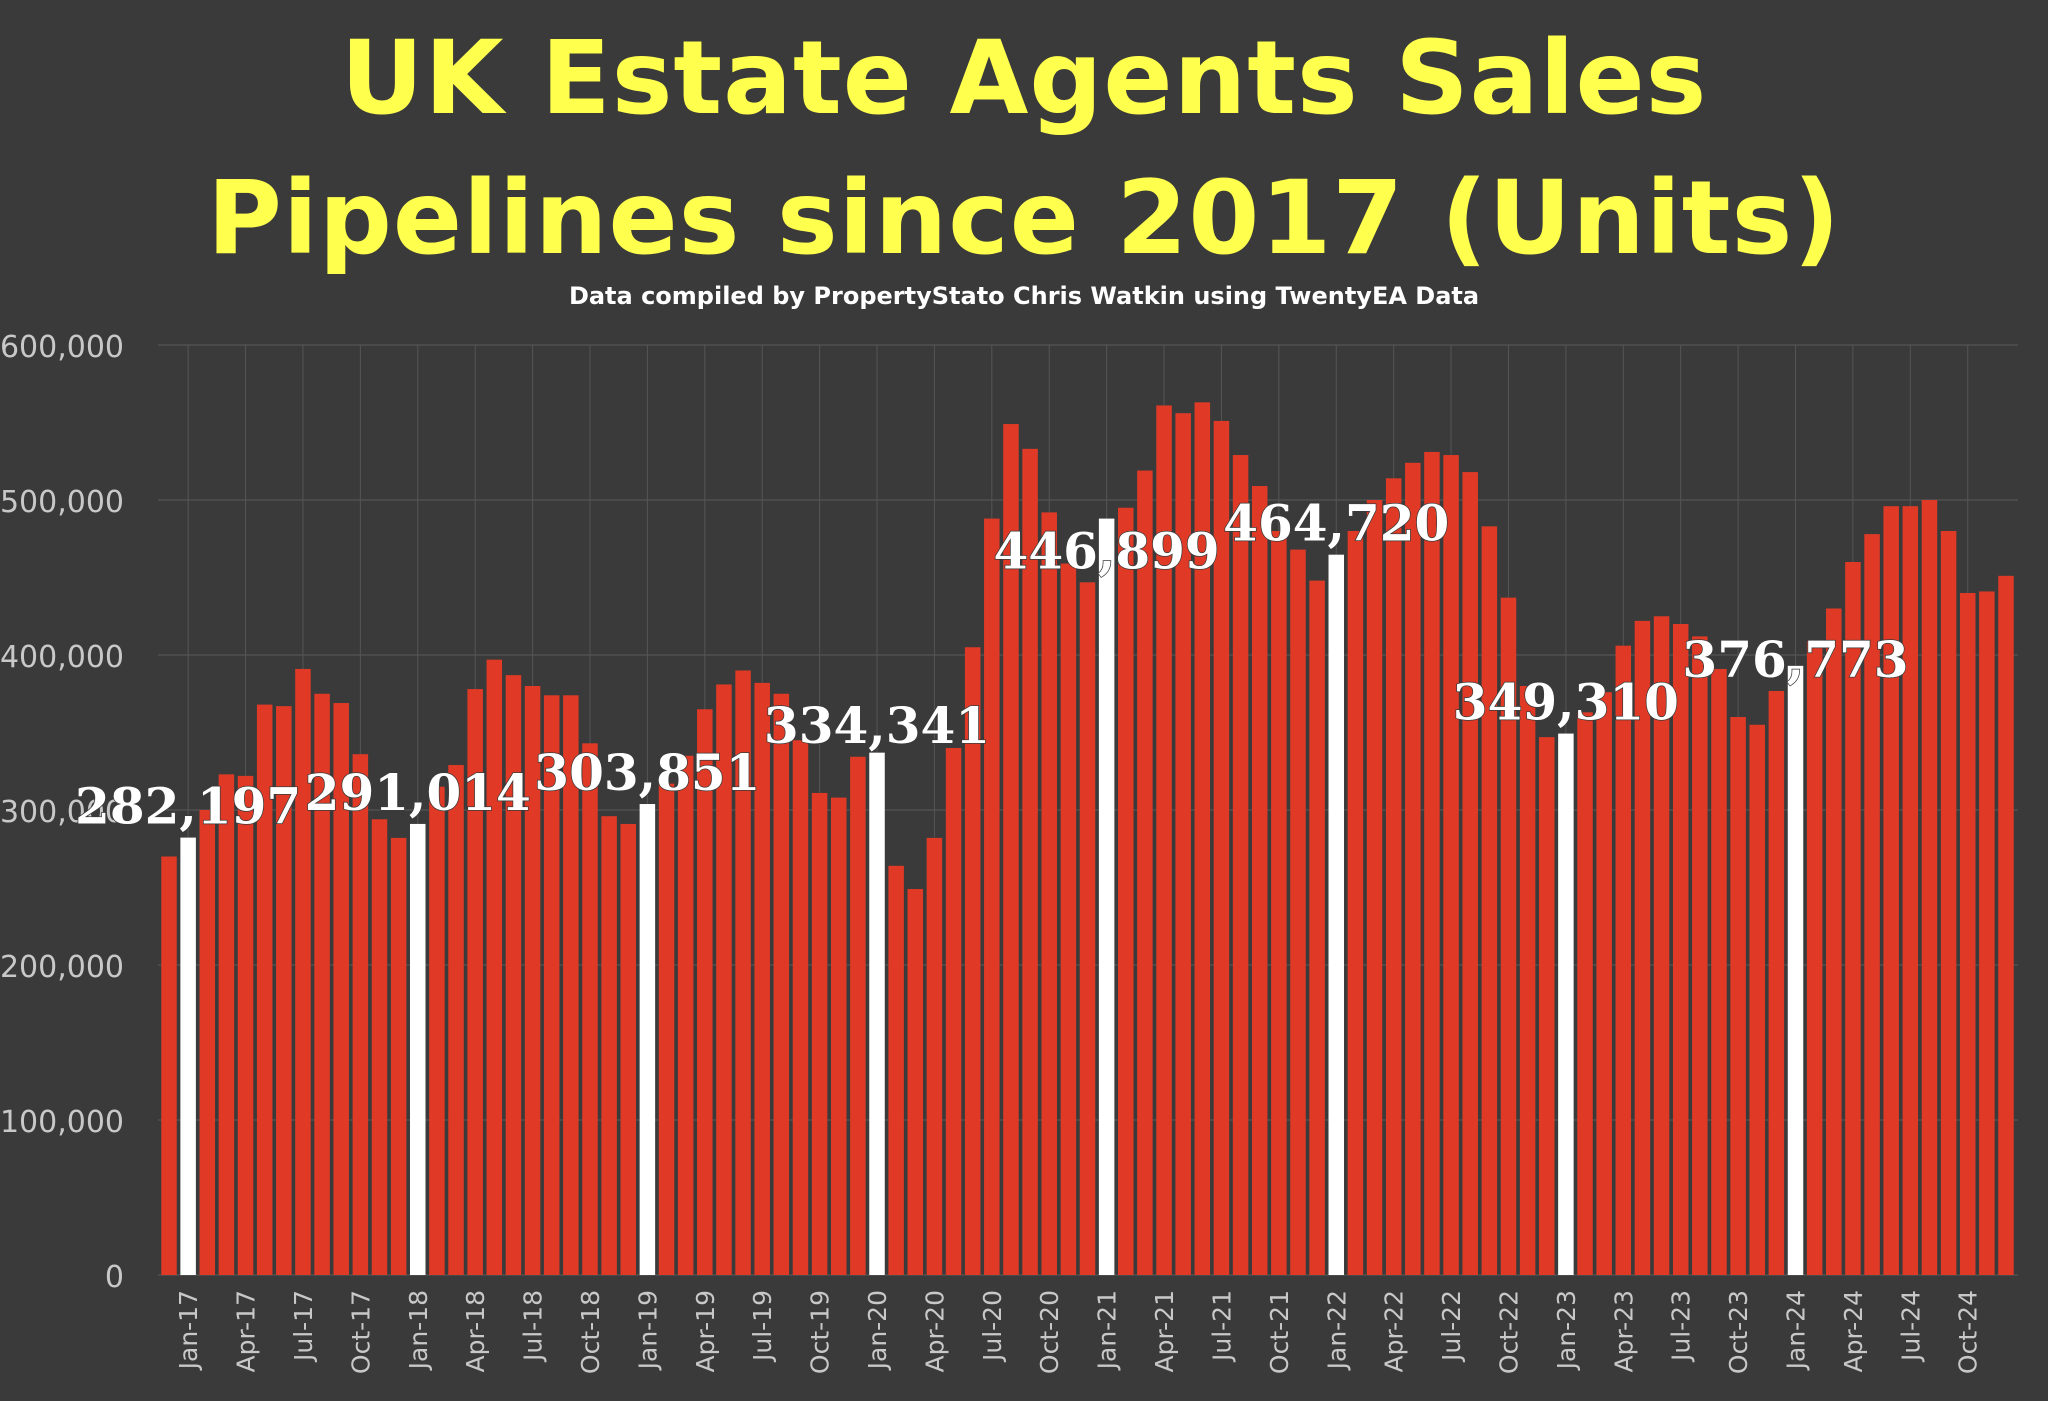 The height and width of the screenshot is (1401, 2048). What do you see at coordinates (1279, 1332) in the screenshot?
I see `x-tick-label: Oct-21` at bounding box center [1279, 1332].